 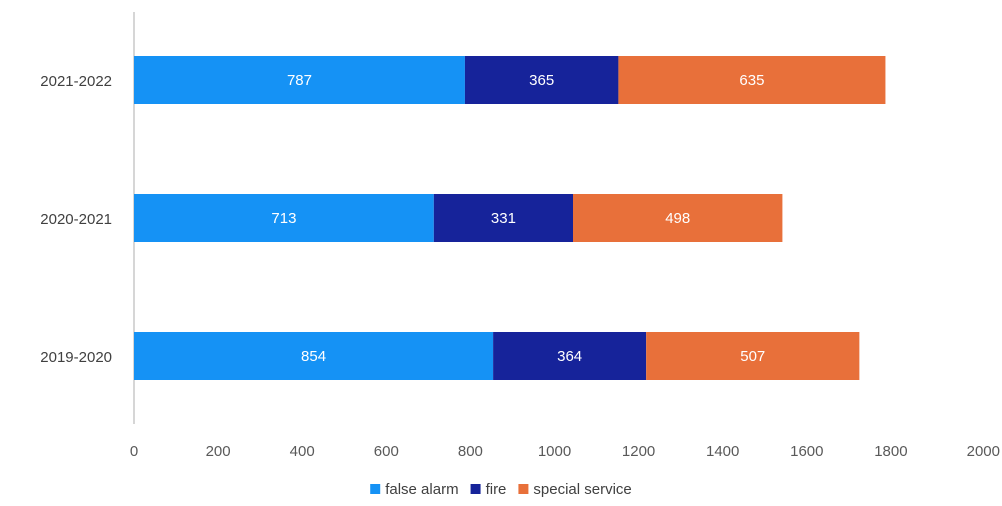 I want to click on bar-false-alarm-2020-2021, so click(x=284, y=218).